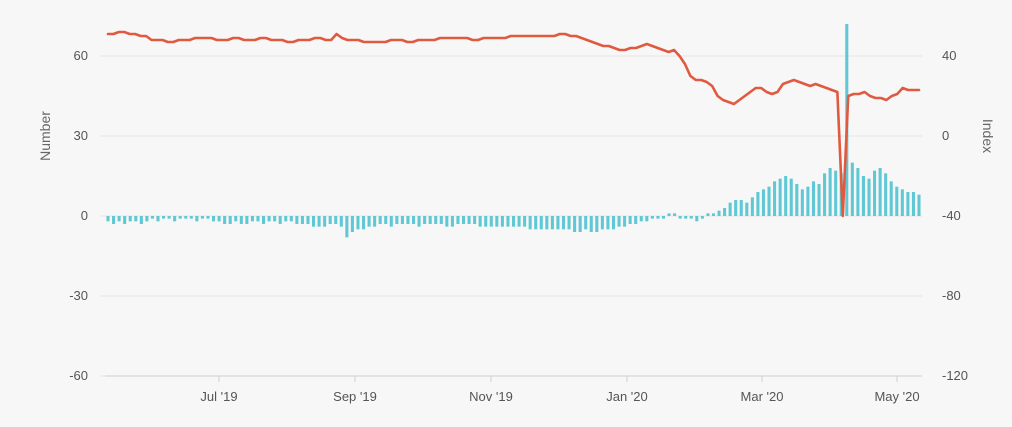 Image resolution: width=1012 pixels, height=427 pixels. I want to click on right-axis-ticks: 40 0 -40 -80 -120, so click(955, 215).